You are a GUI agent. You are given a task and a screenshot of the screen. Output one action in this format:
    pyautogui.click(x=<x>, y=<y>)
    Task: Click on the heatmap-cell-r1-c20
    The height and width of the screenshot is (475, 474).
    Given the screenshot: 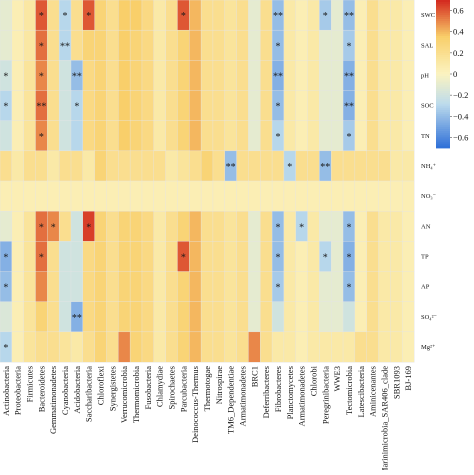 What is the action you would take?
    pyautogui.click(x=242, y=45)
    